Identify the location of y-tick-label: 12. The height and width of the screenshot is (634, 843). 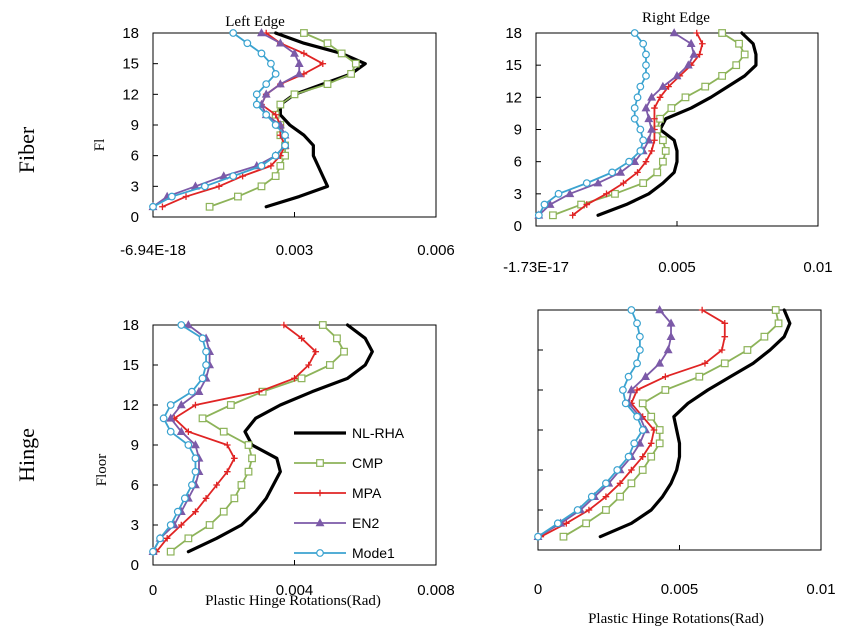
(513, 97).